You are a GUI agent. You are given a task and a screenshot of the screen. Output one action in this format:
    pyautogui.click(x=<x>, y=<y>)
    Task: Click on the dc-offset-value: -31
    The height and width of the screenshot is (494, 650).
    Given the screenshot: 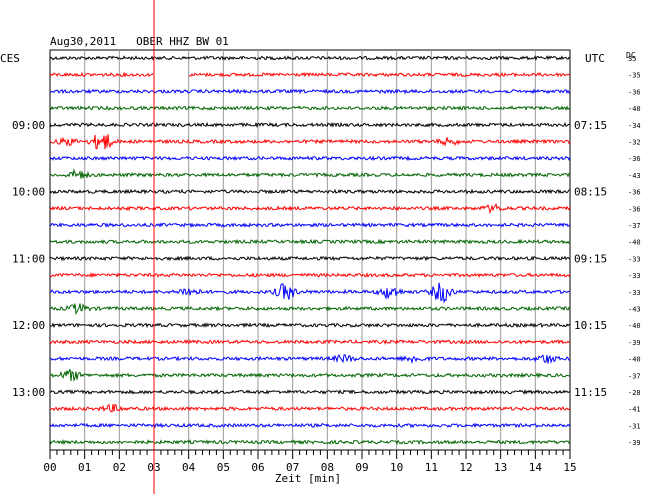 What is the action you would take?
    pyautogui.click(x=634, y=426)
    